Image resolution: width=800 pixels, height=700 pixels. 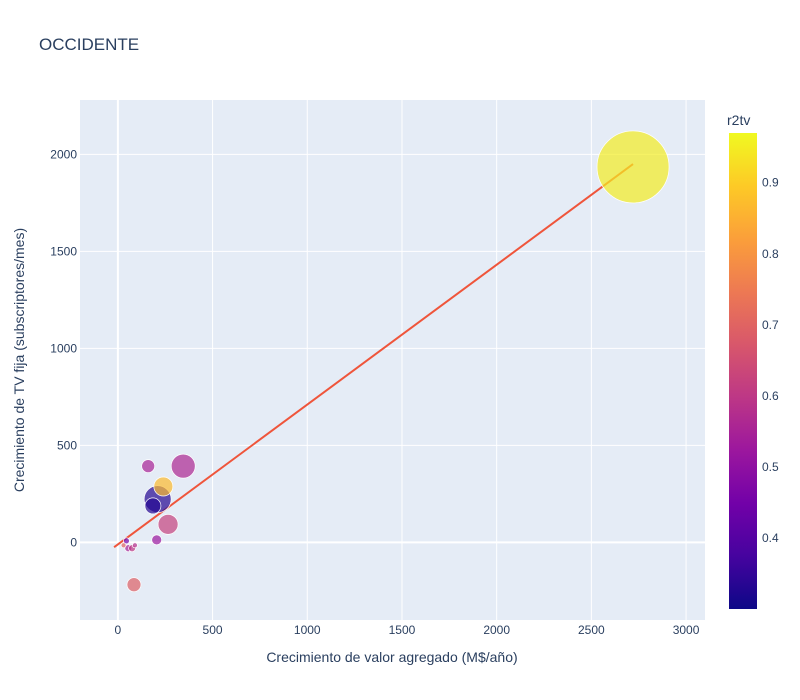 I want to click on colorbar-tick-label: 0.9, so click(x=770, y=183).